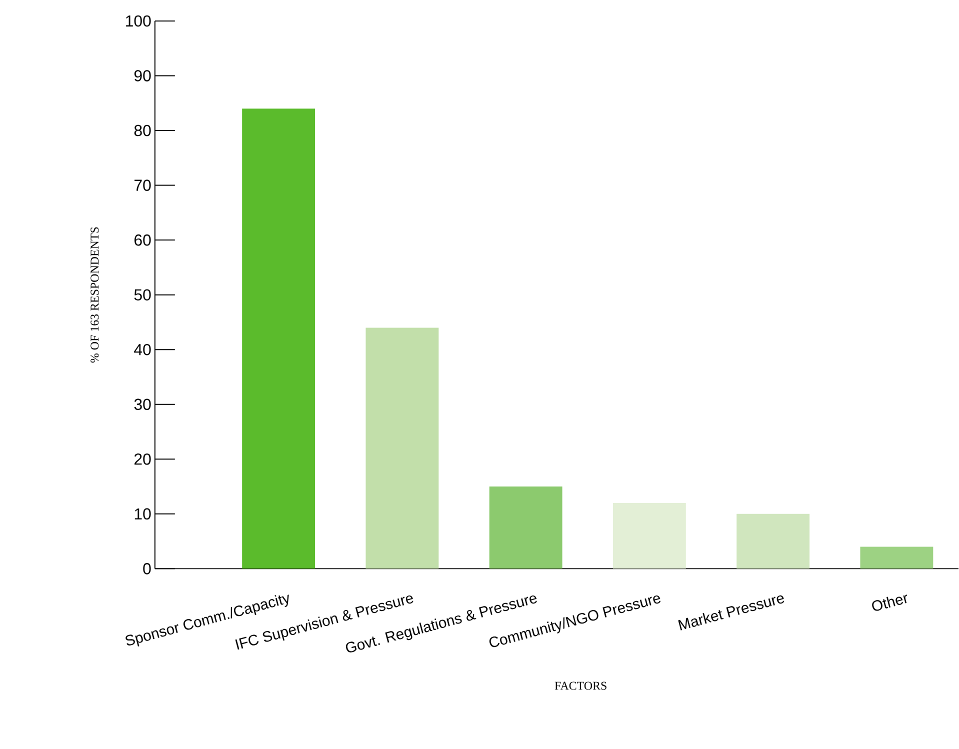 This screenshot has height=749, width=959. What do you see at coordinates (142, 130) in the screenshot?
I see `y-tick-label: 80` at bounding box center [142, 130].